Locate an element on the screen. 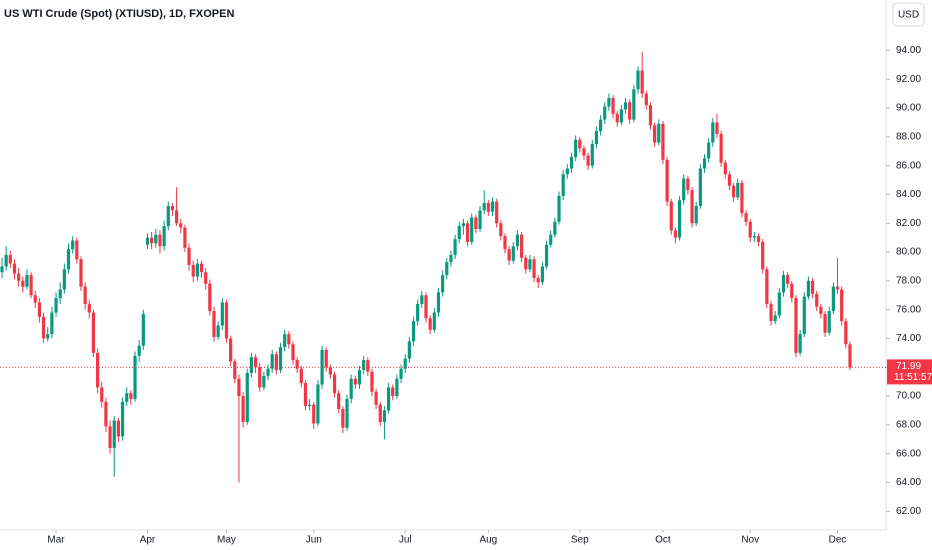  currency-button is located at coordinates (908, 14).